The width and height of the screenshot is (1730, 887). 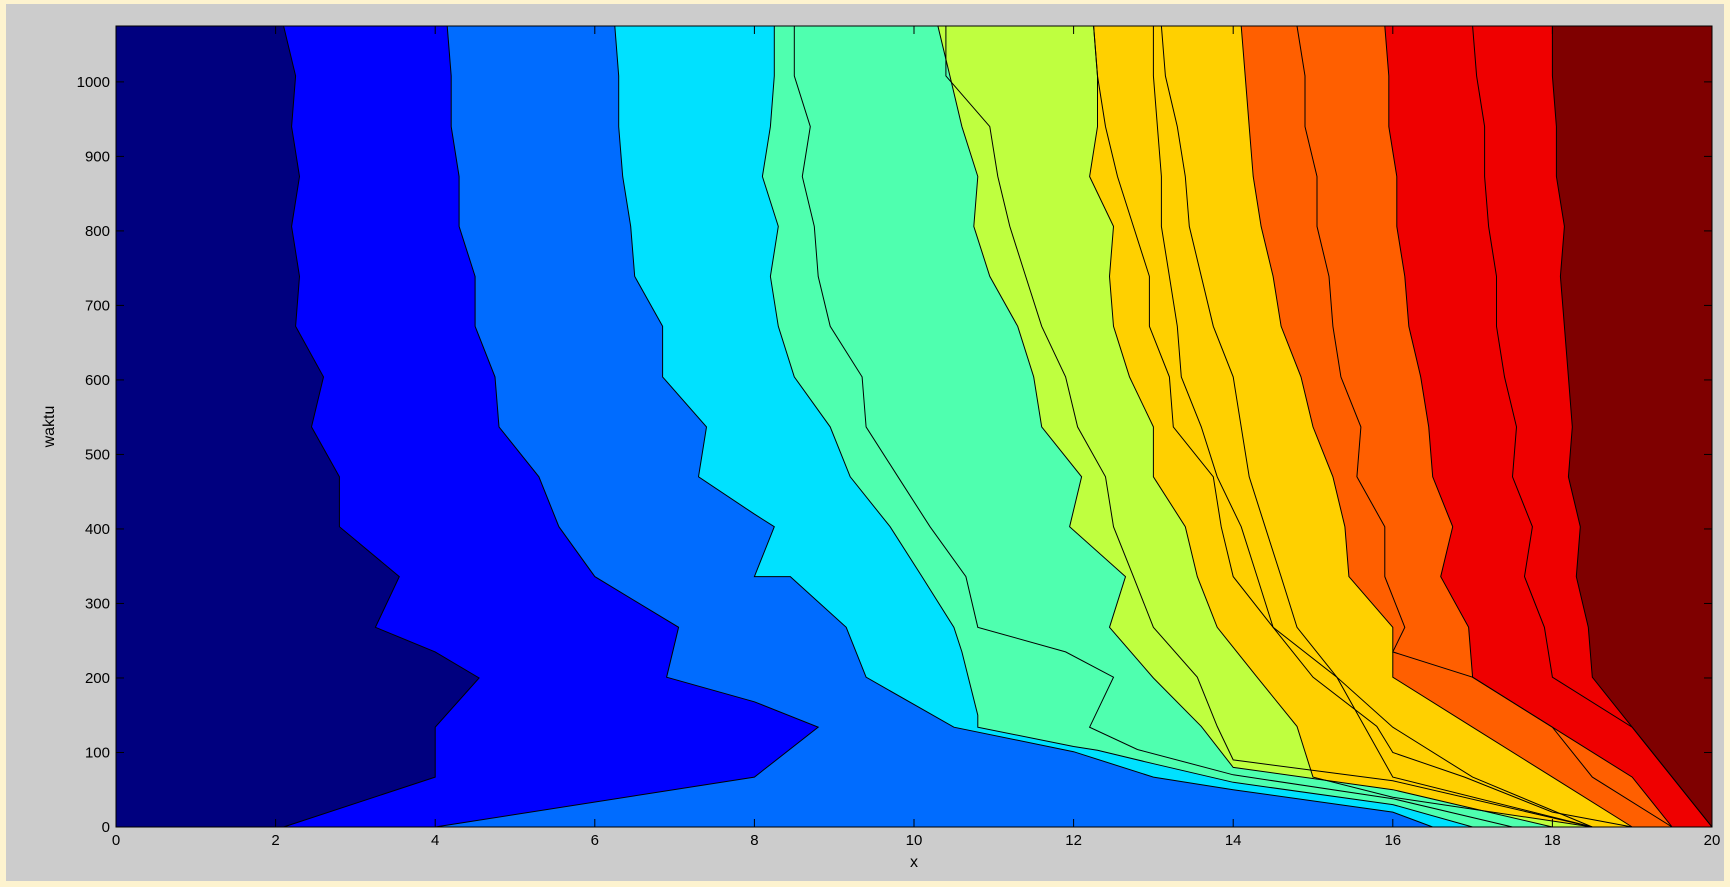 I want to click on y-tick-label: 0, so click(x=106, y=827).